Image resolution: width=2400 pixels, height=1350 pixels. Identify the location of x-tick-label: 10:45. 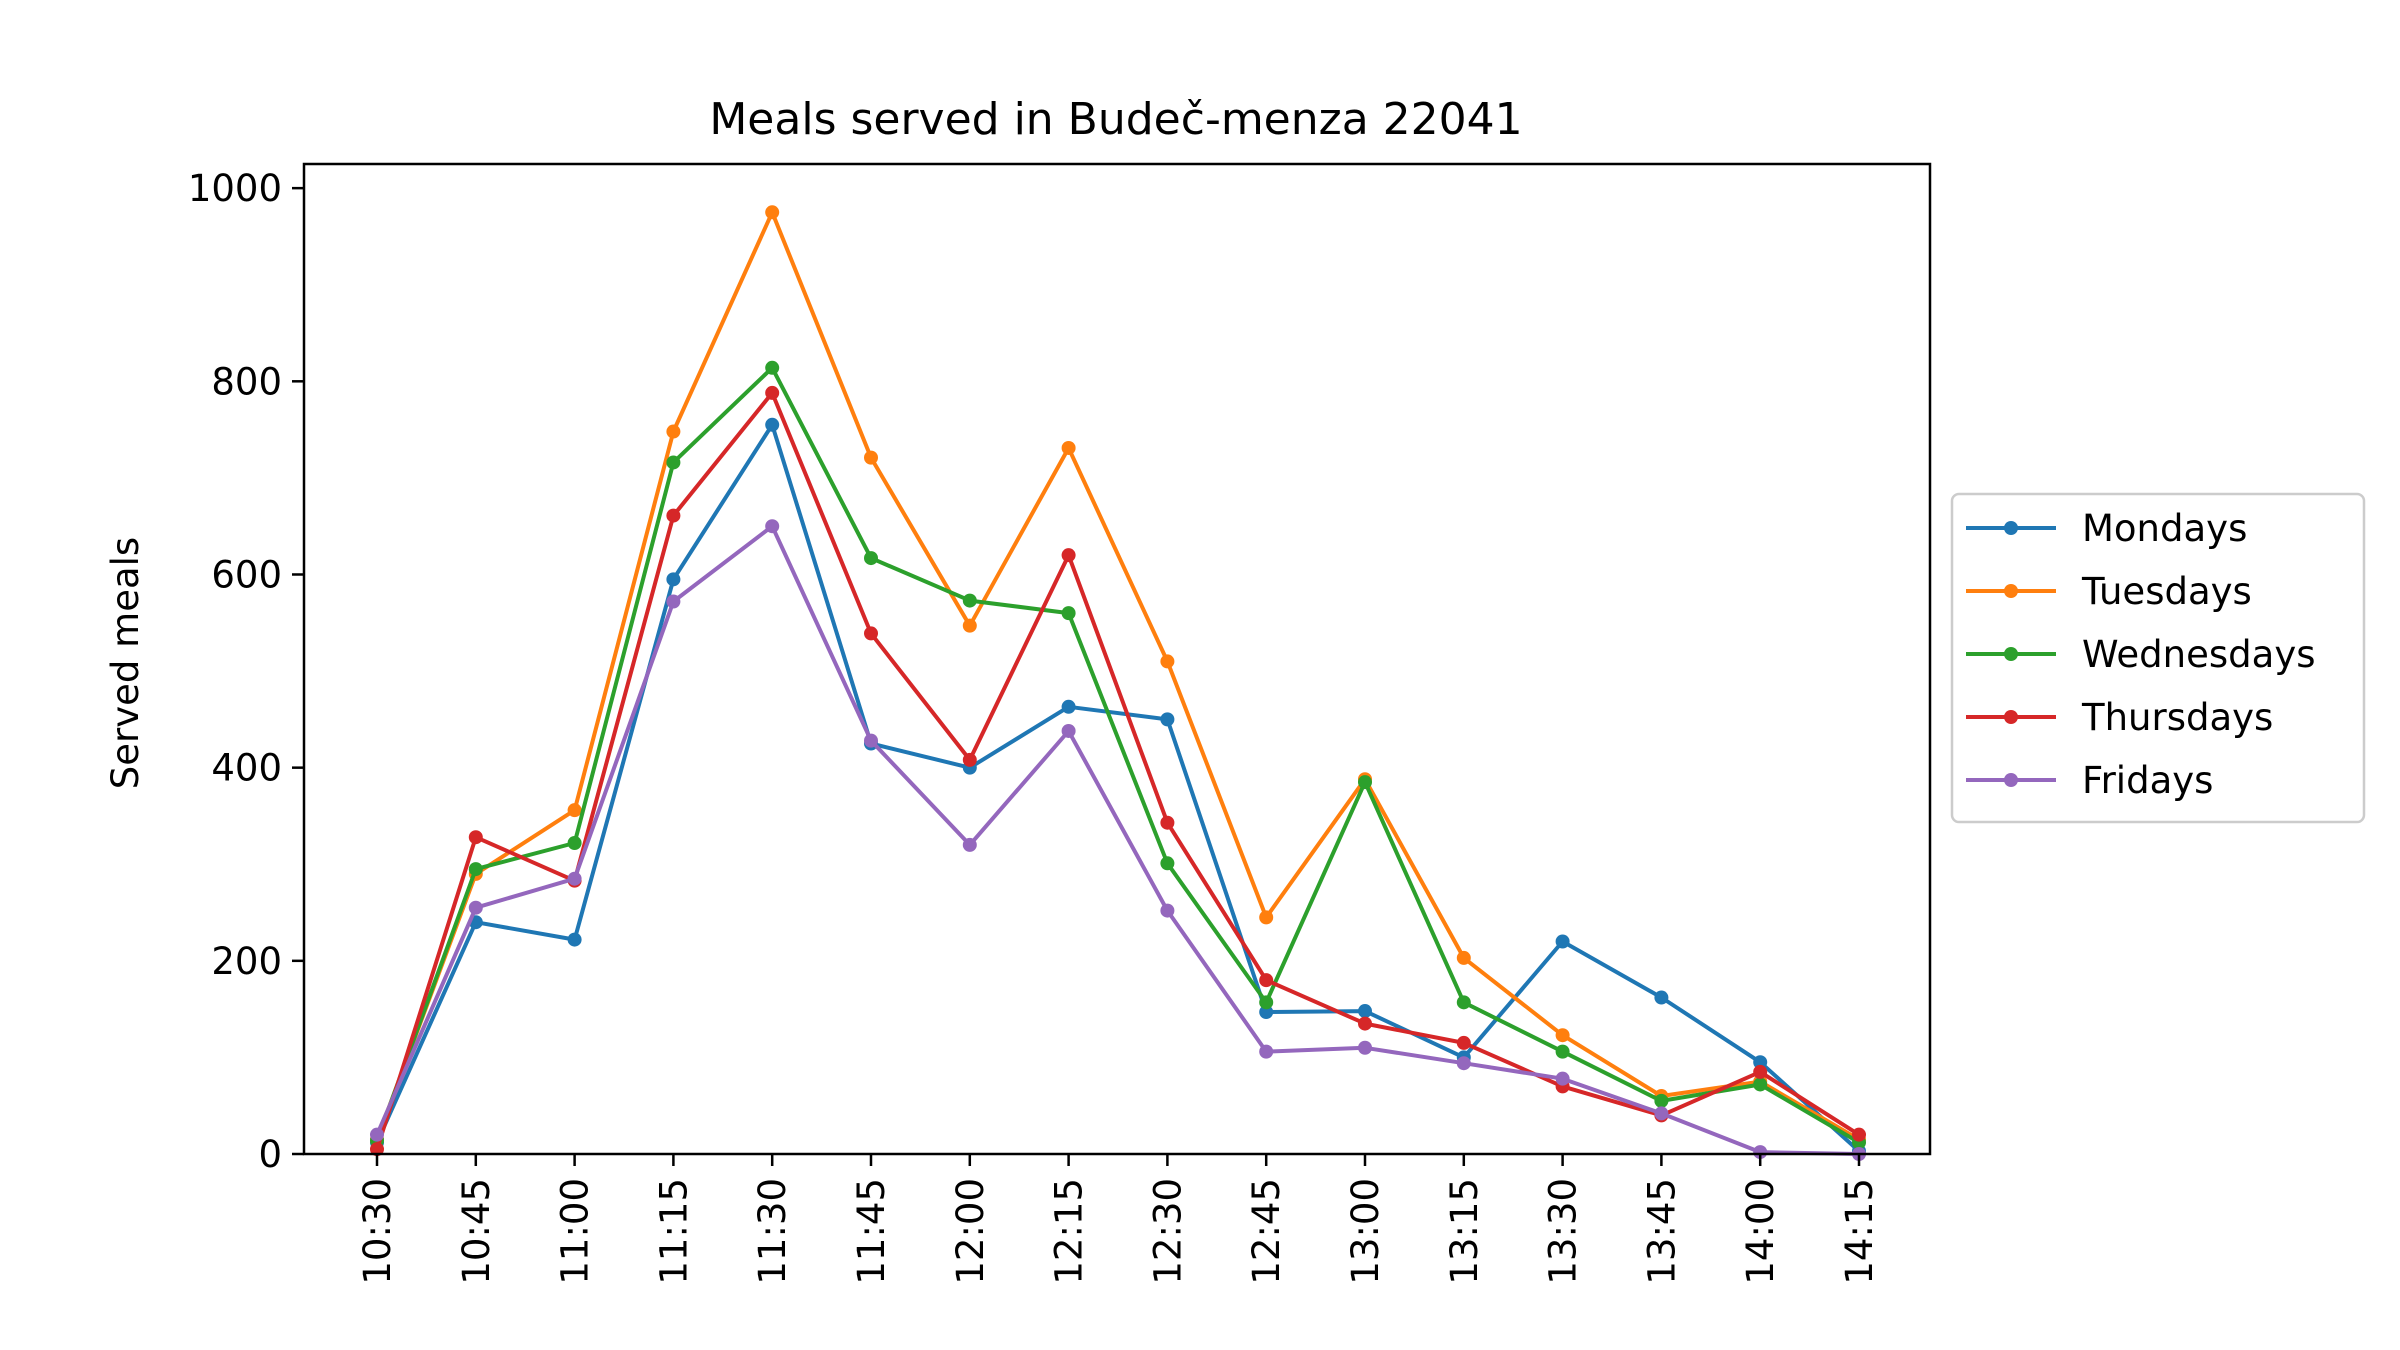
(476, 1231).